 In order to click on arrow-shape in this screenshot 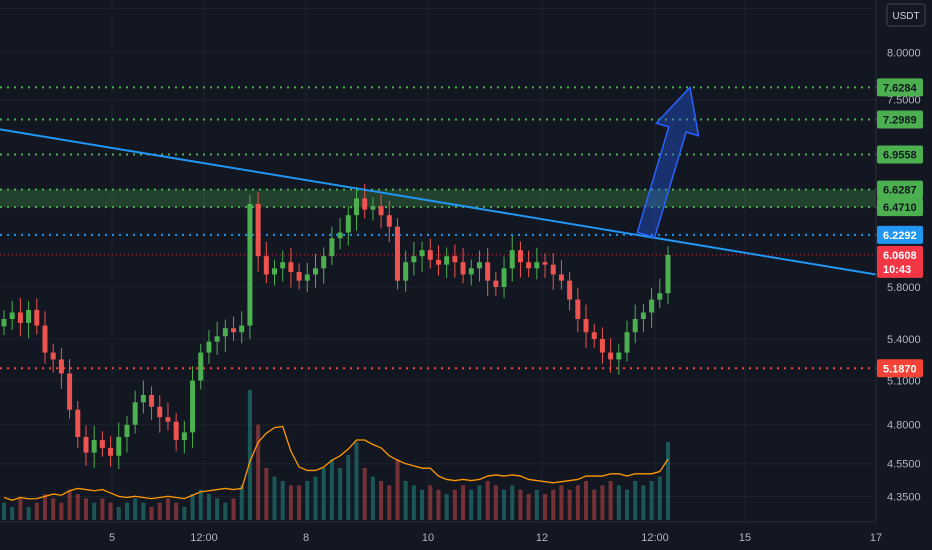, I will do `click(668, 162)`.